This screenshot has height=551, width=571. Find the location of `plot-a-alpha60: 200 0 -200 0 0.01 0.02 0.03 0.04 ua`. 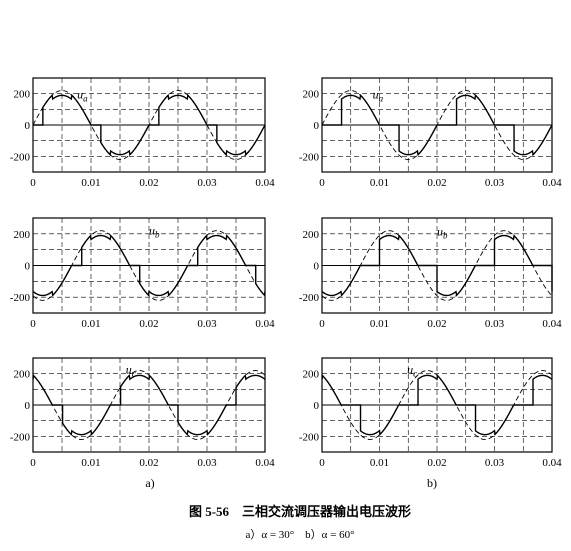

plot-a-alpha60: 200 0 -200 0 0.01 0.02 0.03 0.04 ua is located at coordinates (430, 133).